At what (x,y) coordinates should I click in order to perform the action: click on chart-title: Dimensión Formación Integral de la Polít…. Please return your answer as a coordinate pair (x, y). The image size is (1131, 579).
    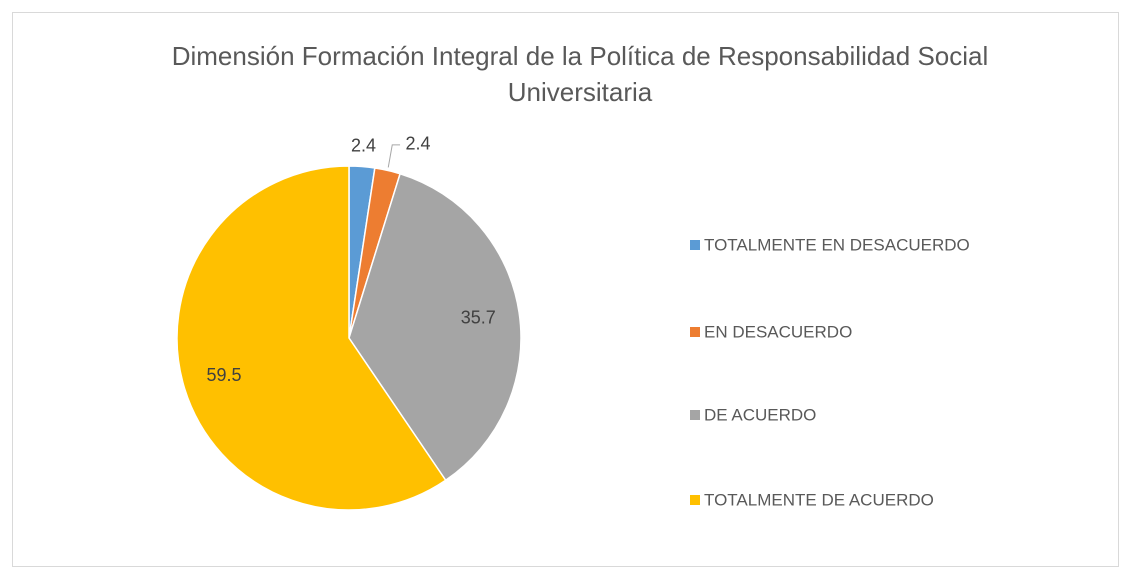
    Looking at the image, I should click on (580, 74).